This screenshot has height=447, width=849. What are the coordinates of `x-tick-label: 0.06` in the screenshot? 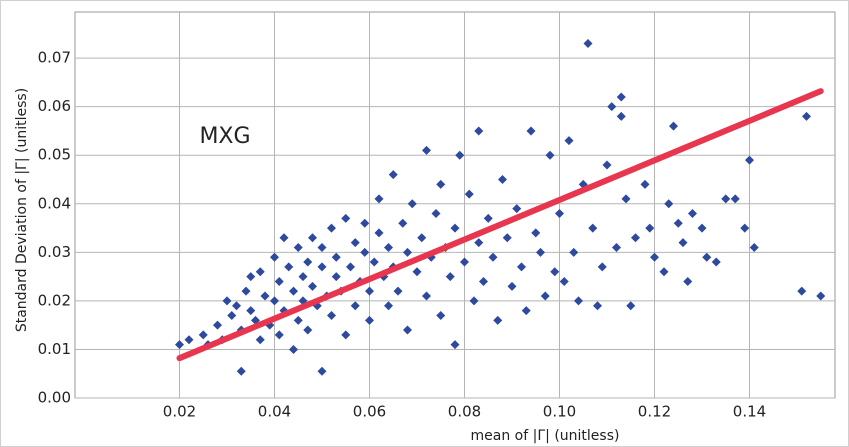 It's located at (369, 412).